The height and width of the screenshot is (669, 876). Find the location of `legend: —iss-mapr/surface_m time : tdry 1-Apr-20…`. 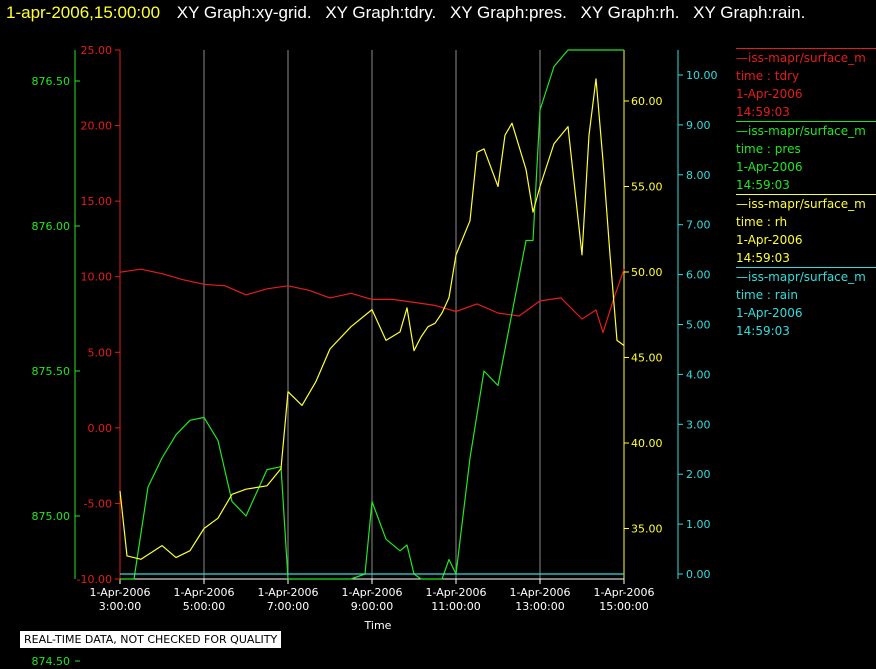

legend: —iss-mapr/surface_m time : tdry 1-Apr-20… is located at coordinates (806, 194).